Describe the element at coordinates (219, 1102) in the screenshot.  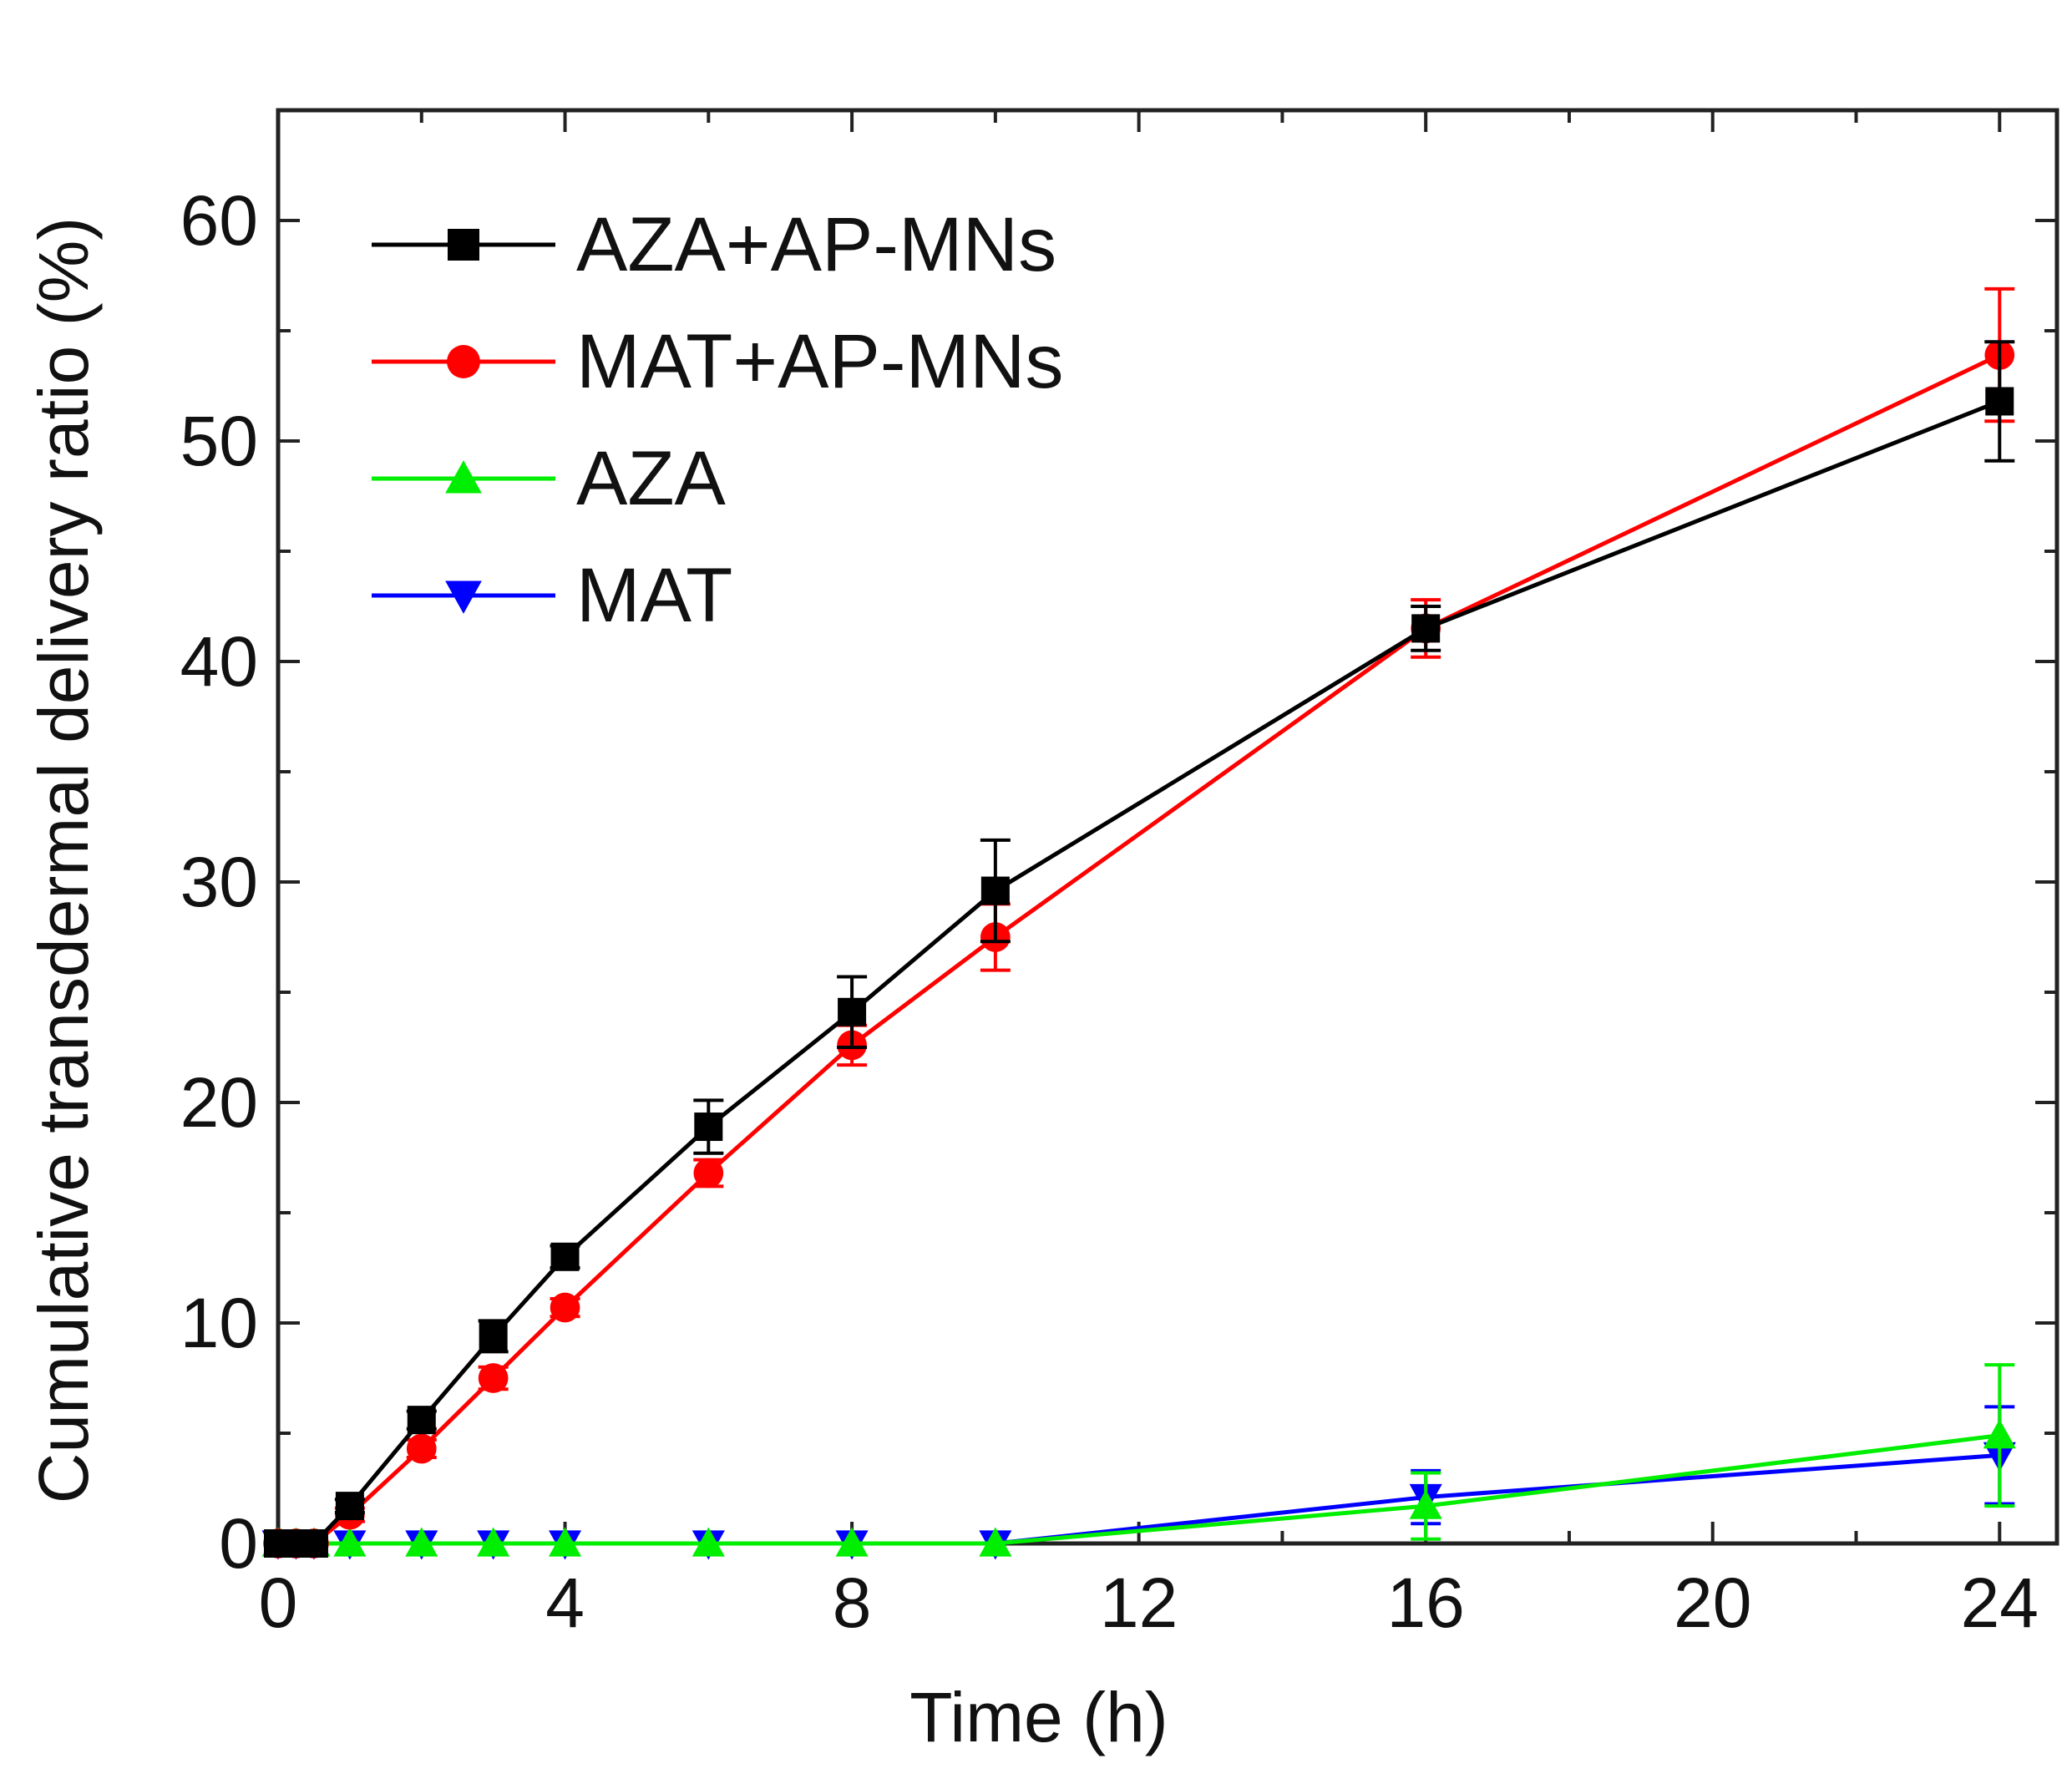
I see `y-tick-label: 20` at that location.